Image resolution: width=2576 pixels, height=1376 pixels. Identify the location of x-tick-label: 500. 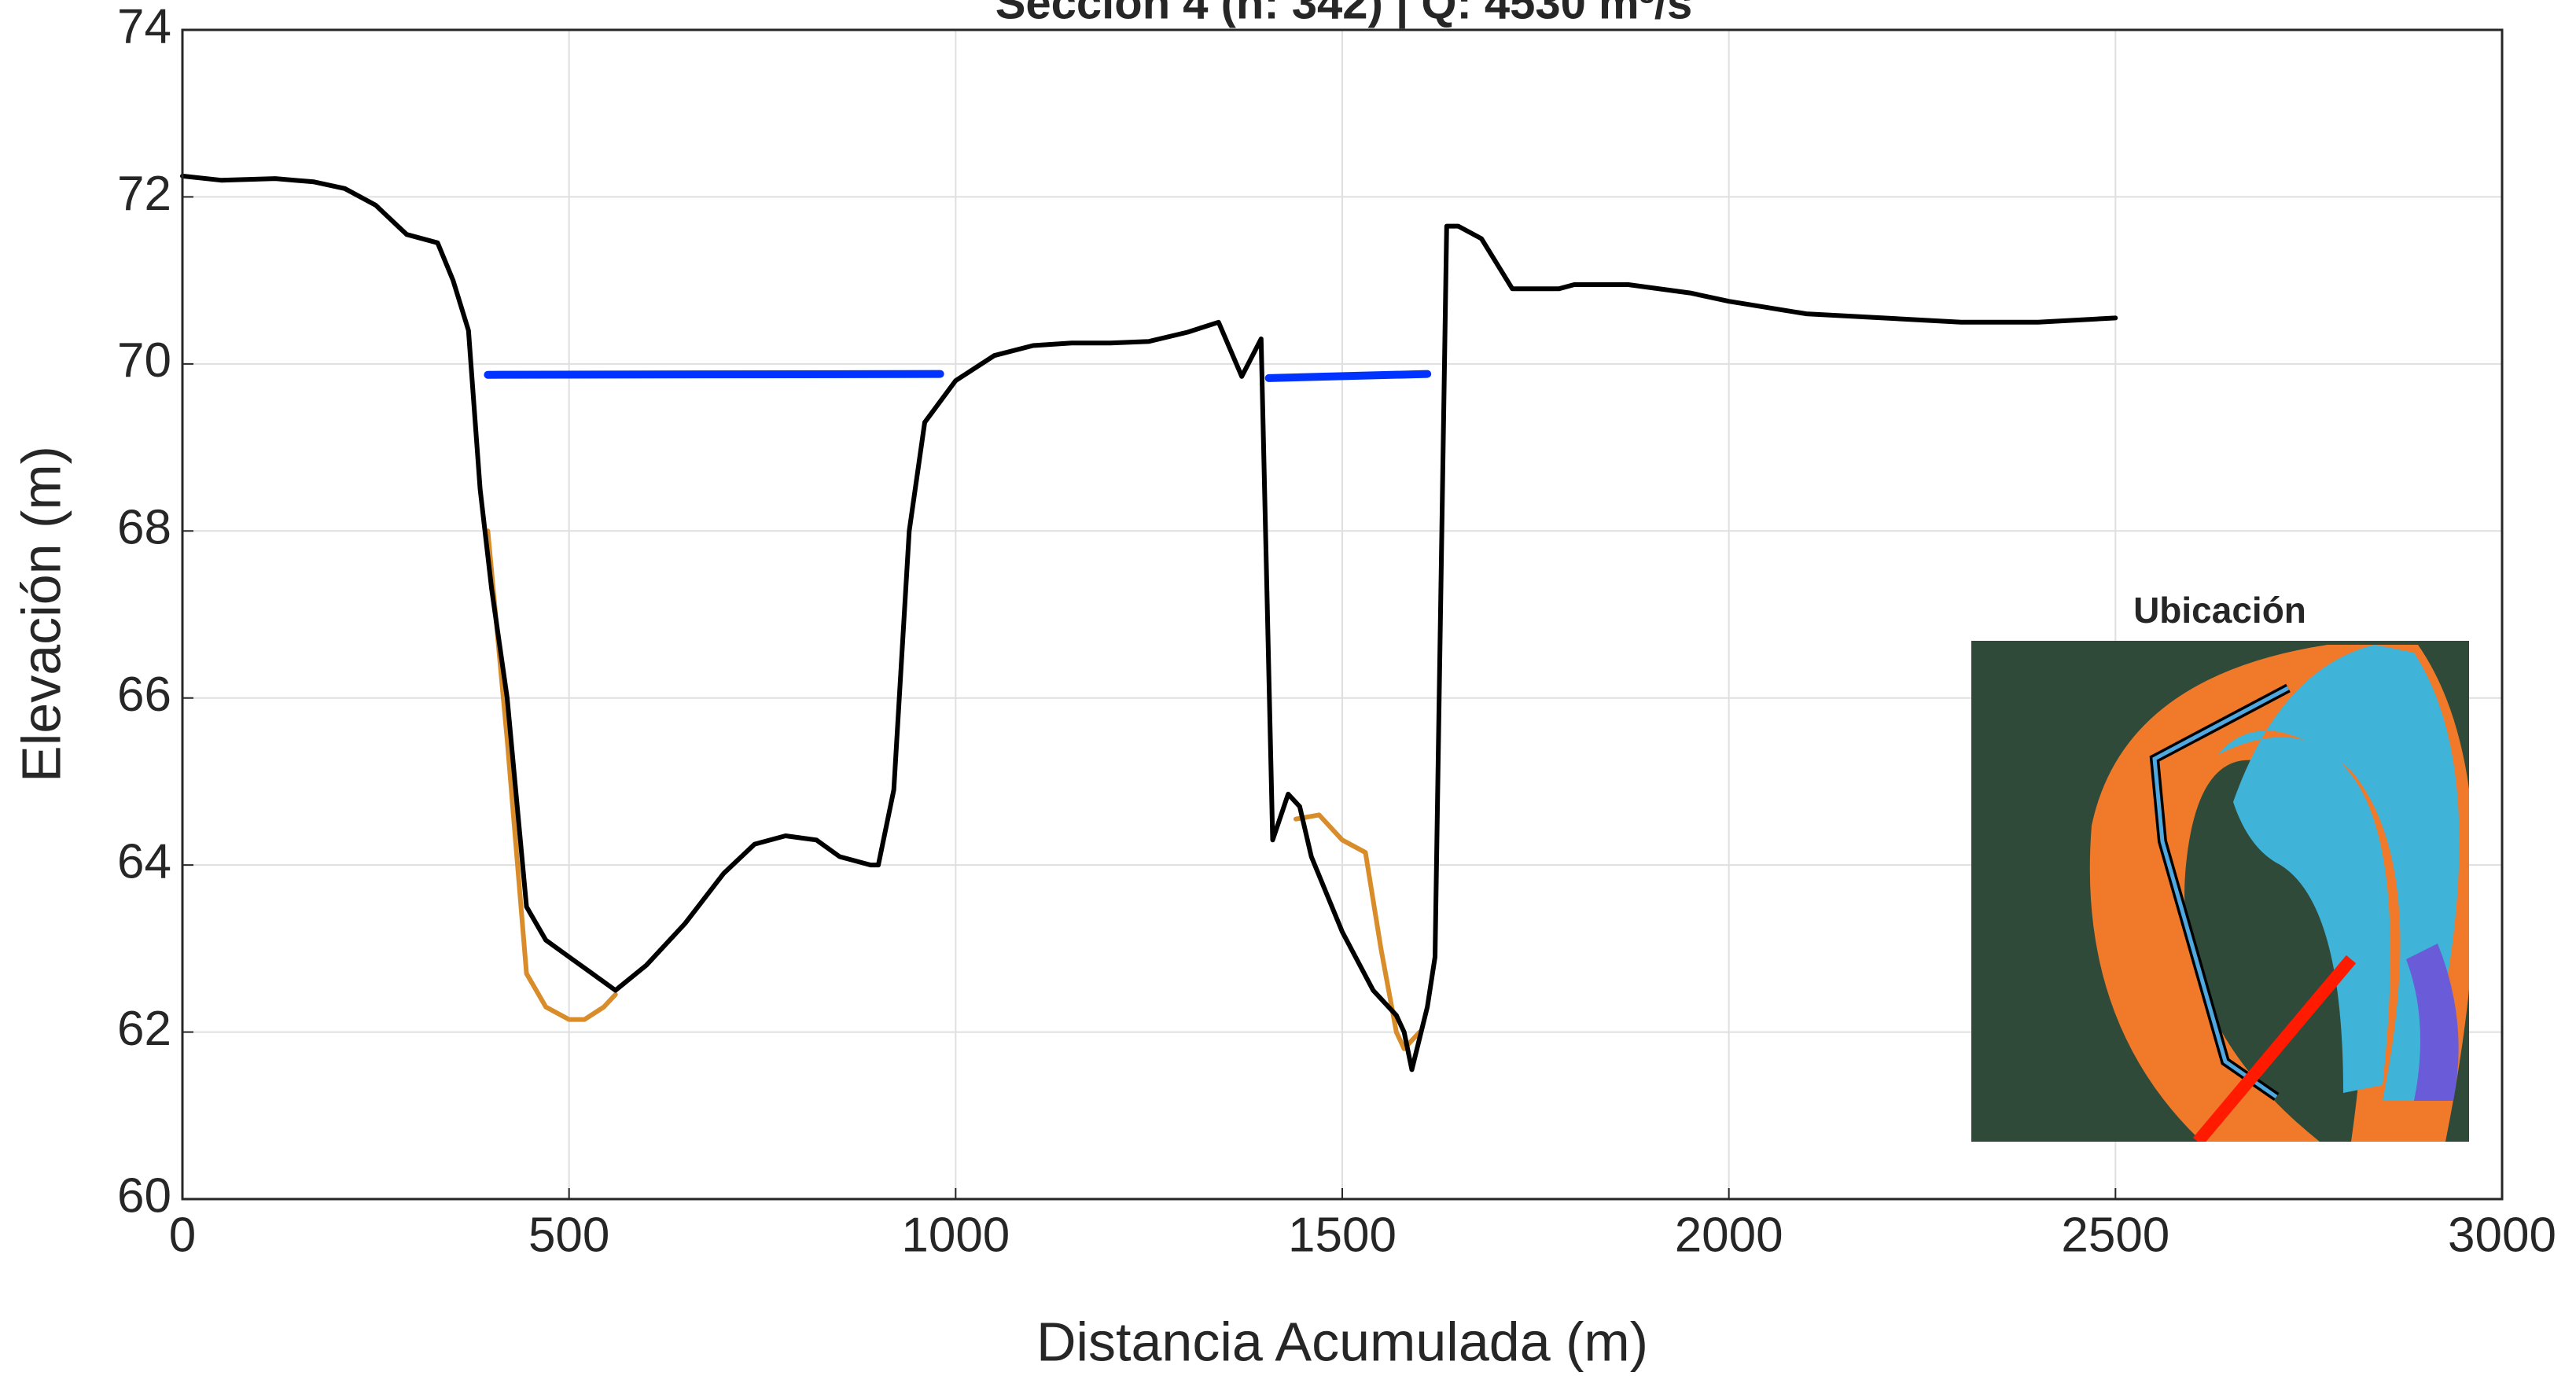
(568, 1235).